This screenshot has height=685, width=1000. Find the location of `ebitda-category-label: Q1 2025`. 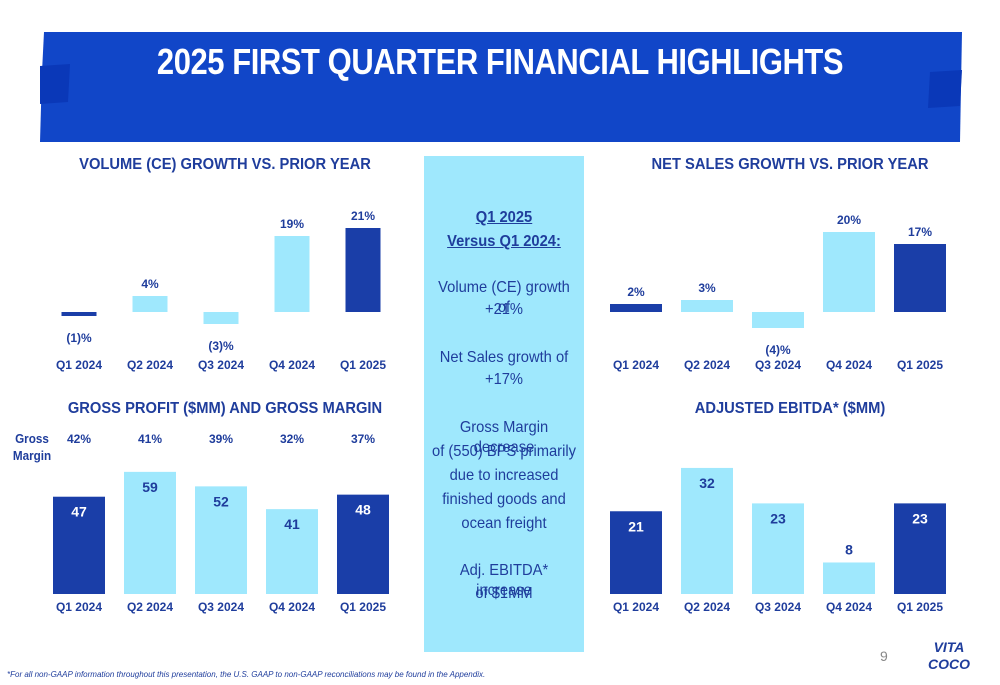

ebitda-category-label: Q1 2025 is located at coordinates (920, 607).